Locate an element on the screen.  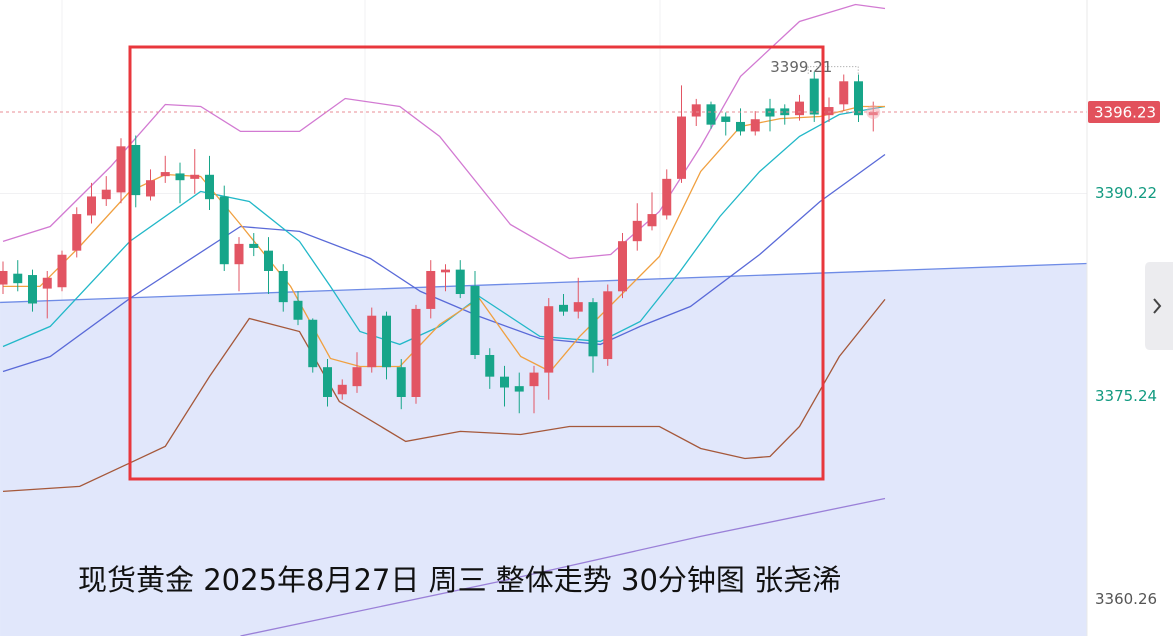
side-tab-arrow is located at coordinates (1157, 306).